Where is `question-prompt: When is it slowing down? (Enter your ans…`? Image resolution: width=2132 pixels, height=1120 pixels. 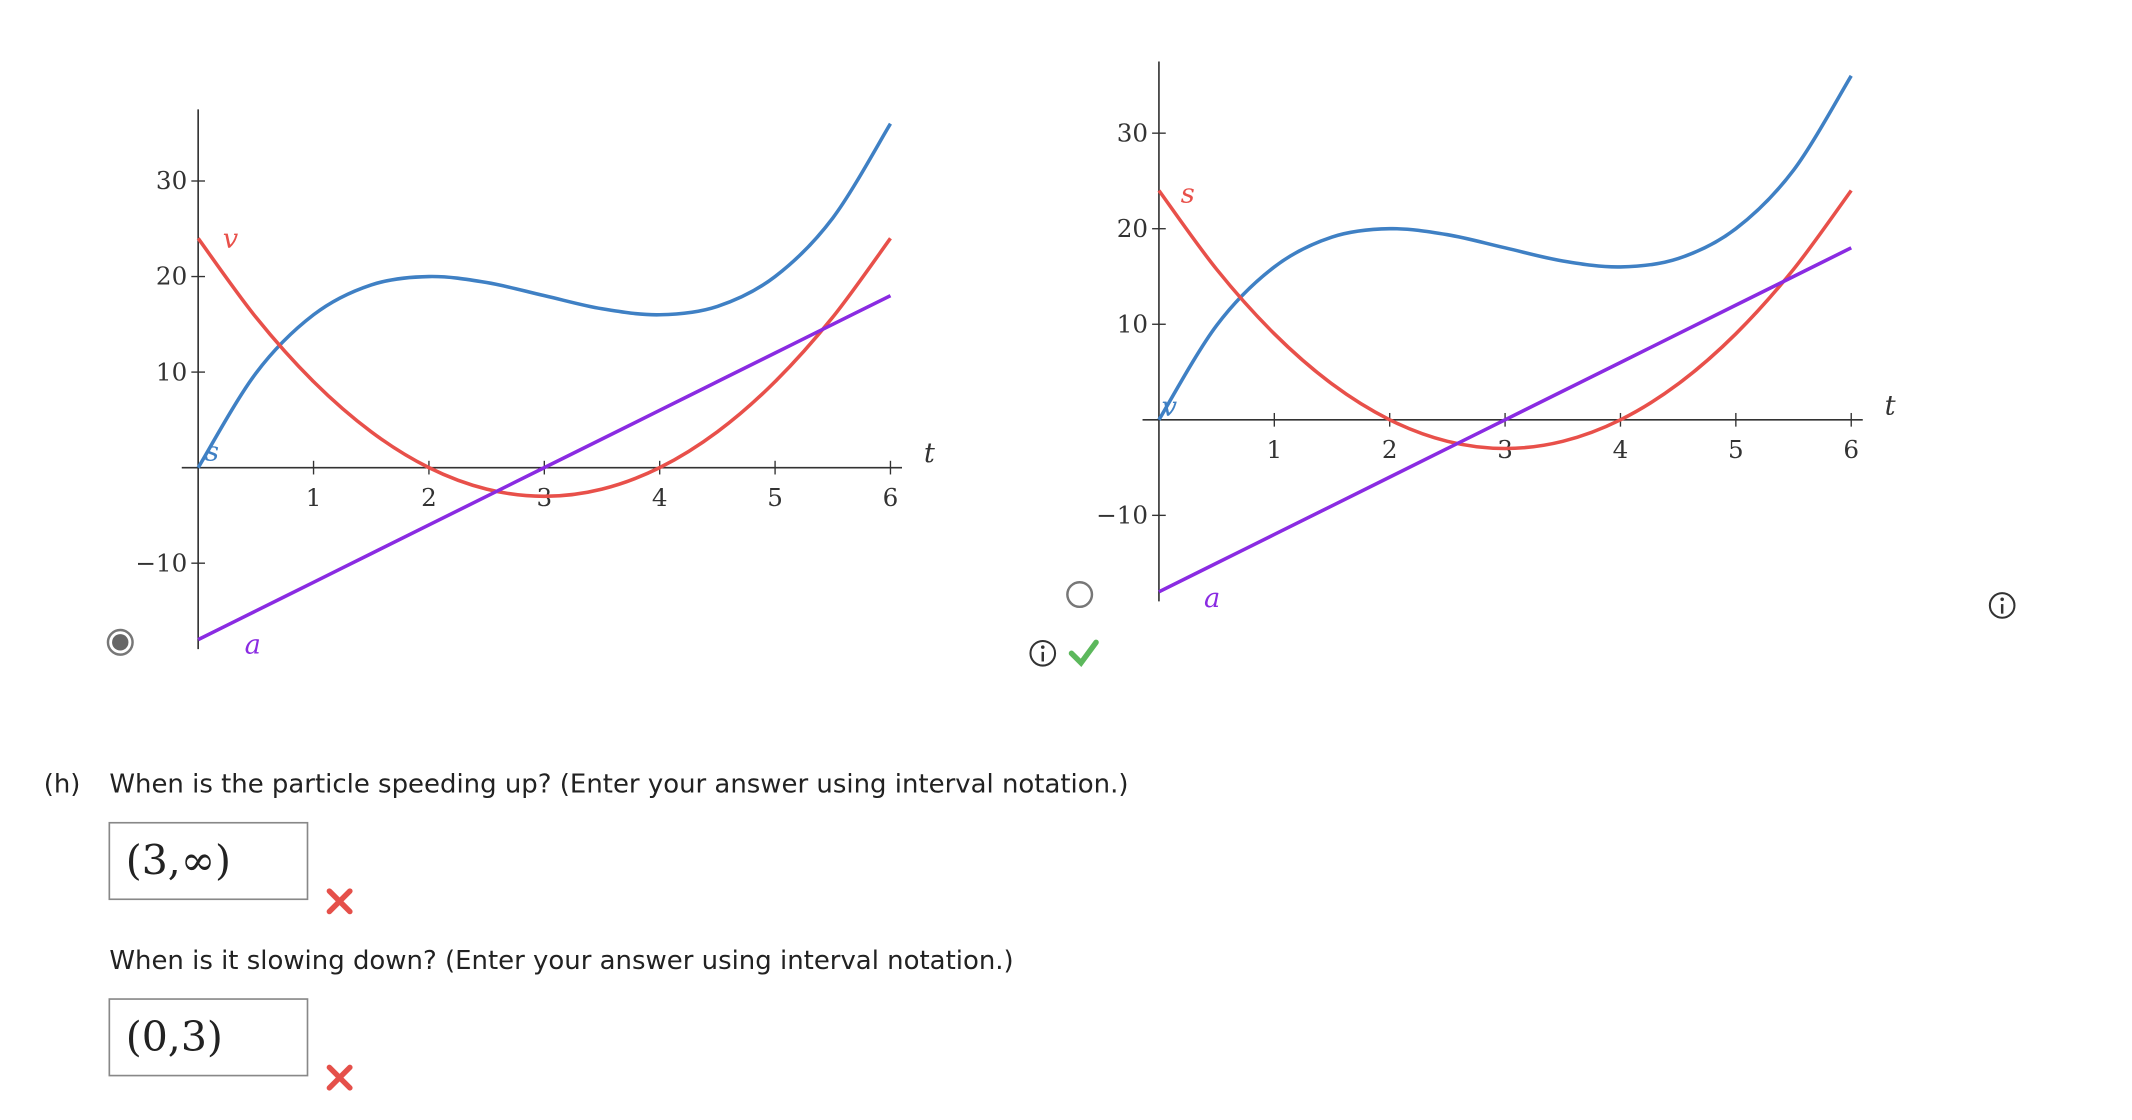
question-prompt: When is it slowing down? (Enter your ans… is located at coordinates (561, 961).